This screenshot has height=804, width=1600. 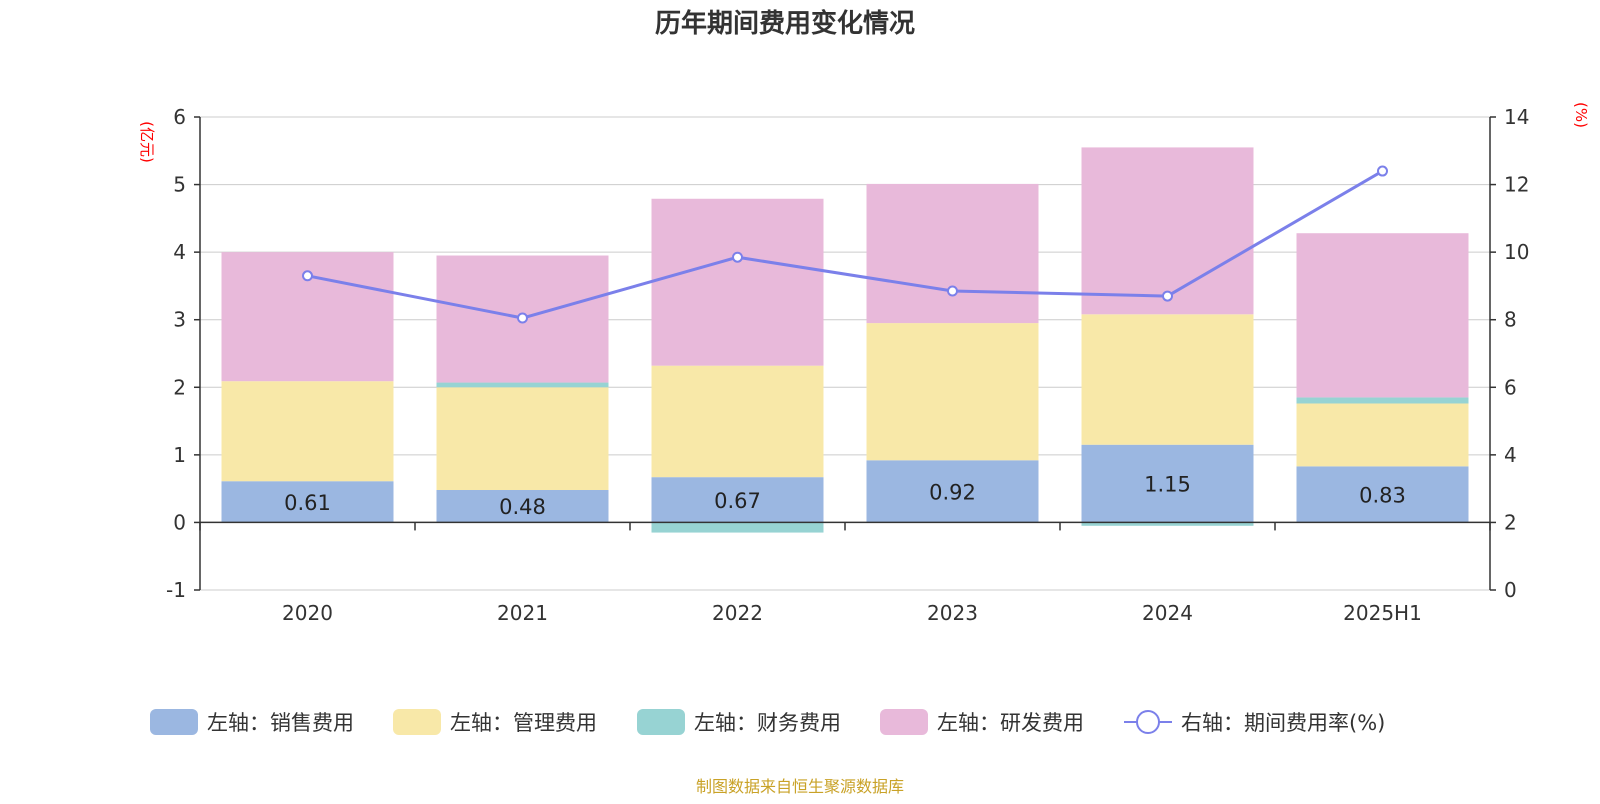 I want to click on legend-label: 左轴：销售费用, so click(x=280, y=723).